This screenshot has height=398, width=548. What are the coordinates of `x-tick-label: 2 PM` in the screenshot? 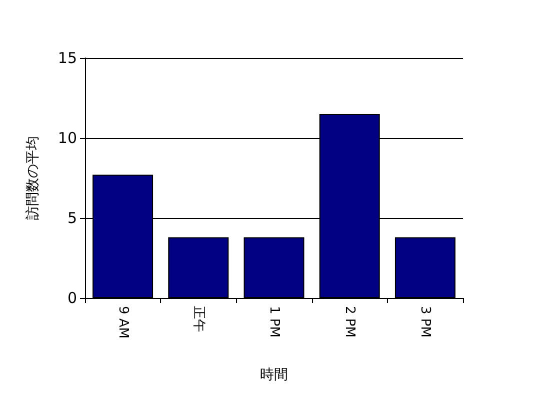 It's located at (350, 322).